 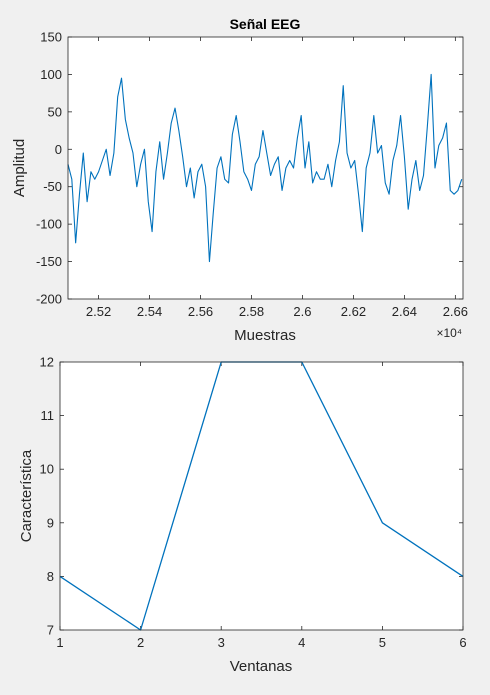 I want to click on y-tick-labels: -200 -150 -100 -50 0 50 100 150, so click(x=49, y=168).